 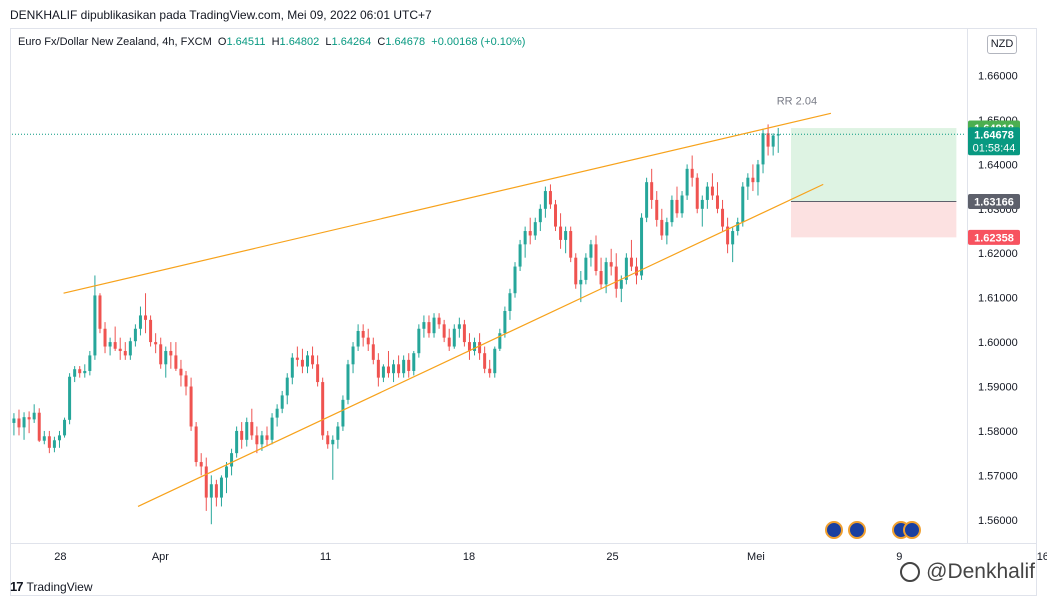 I want to click on stop-zone, so click(x=873, y=219).